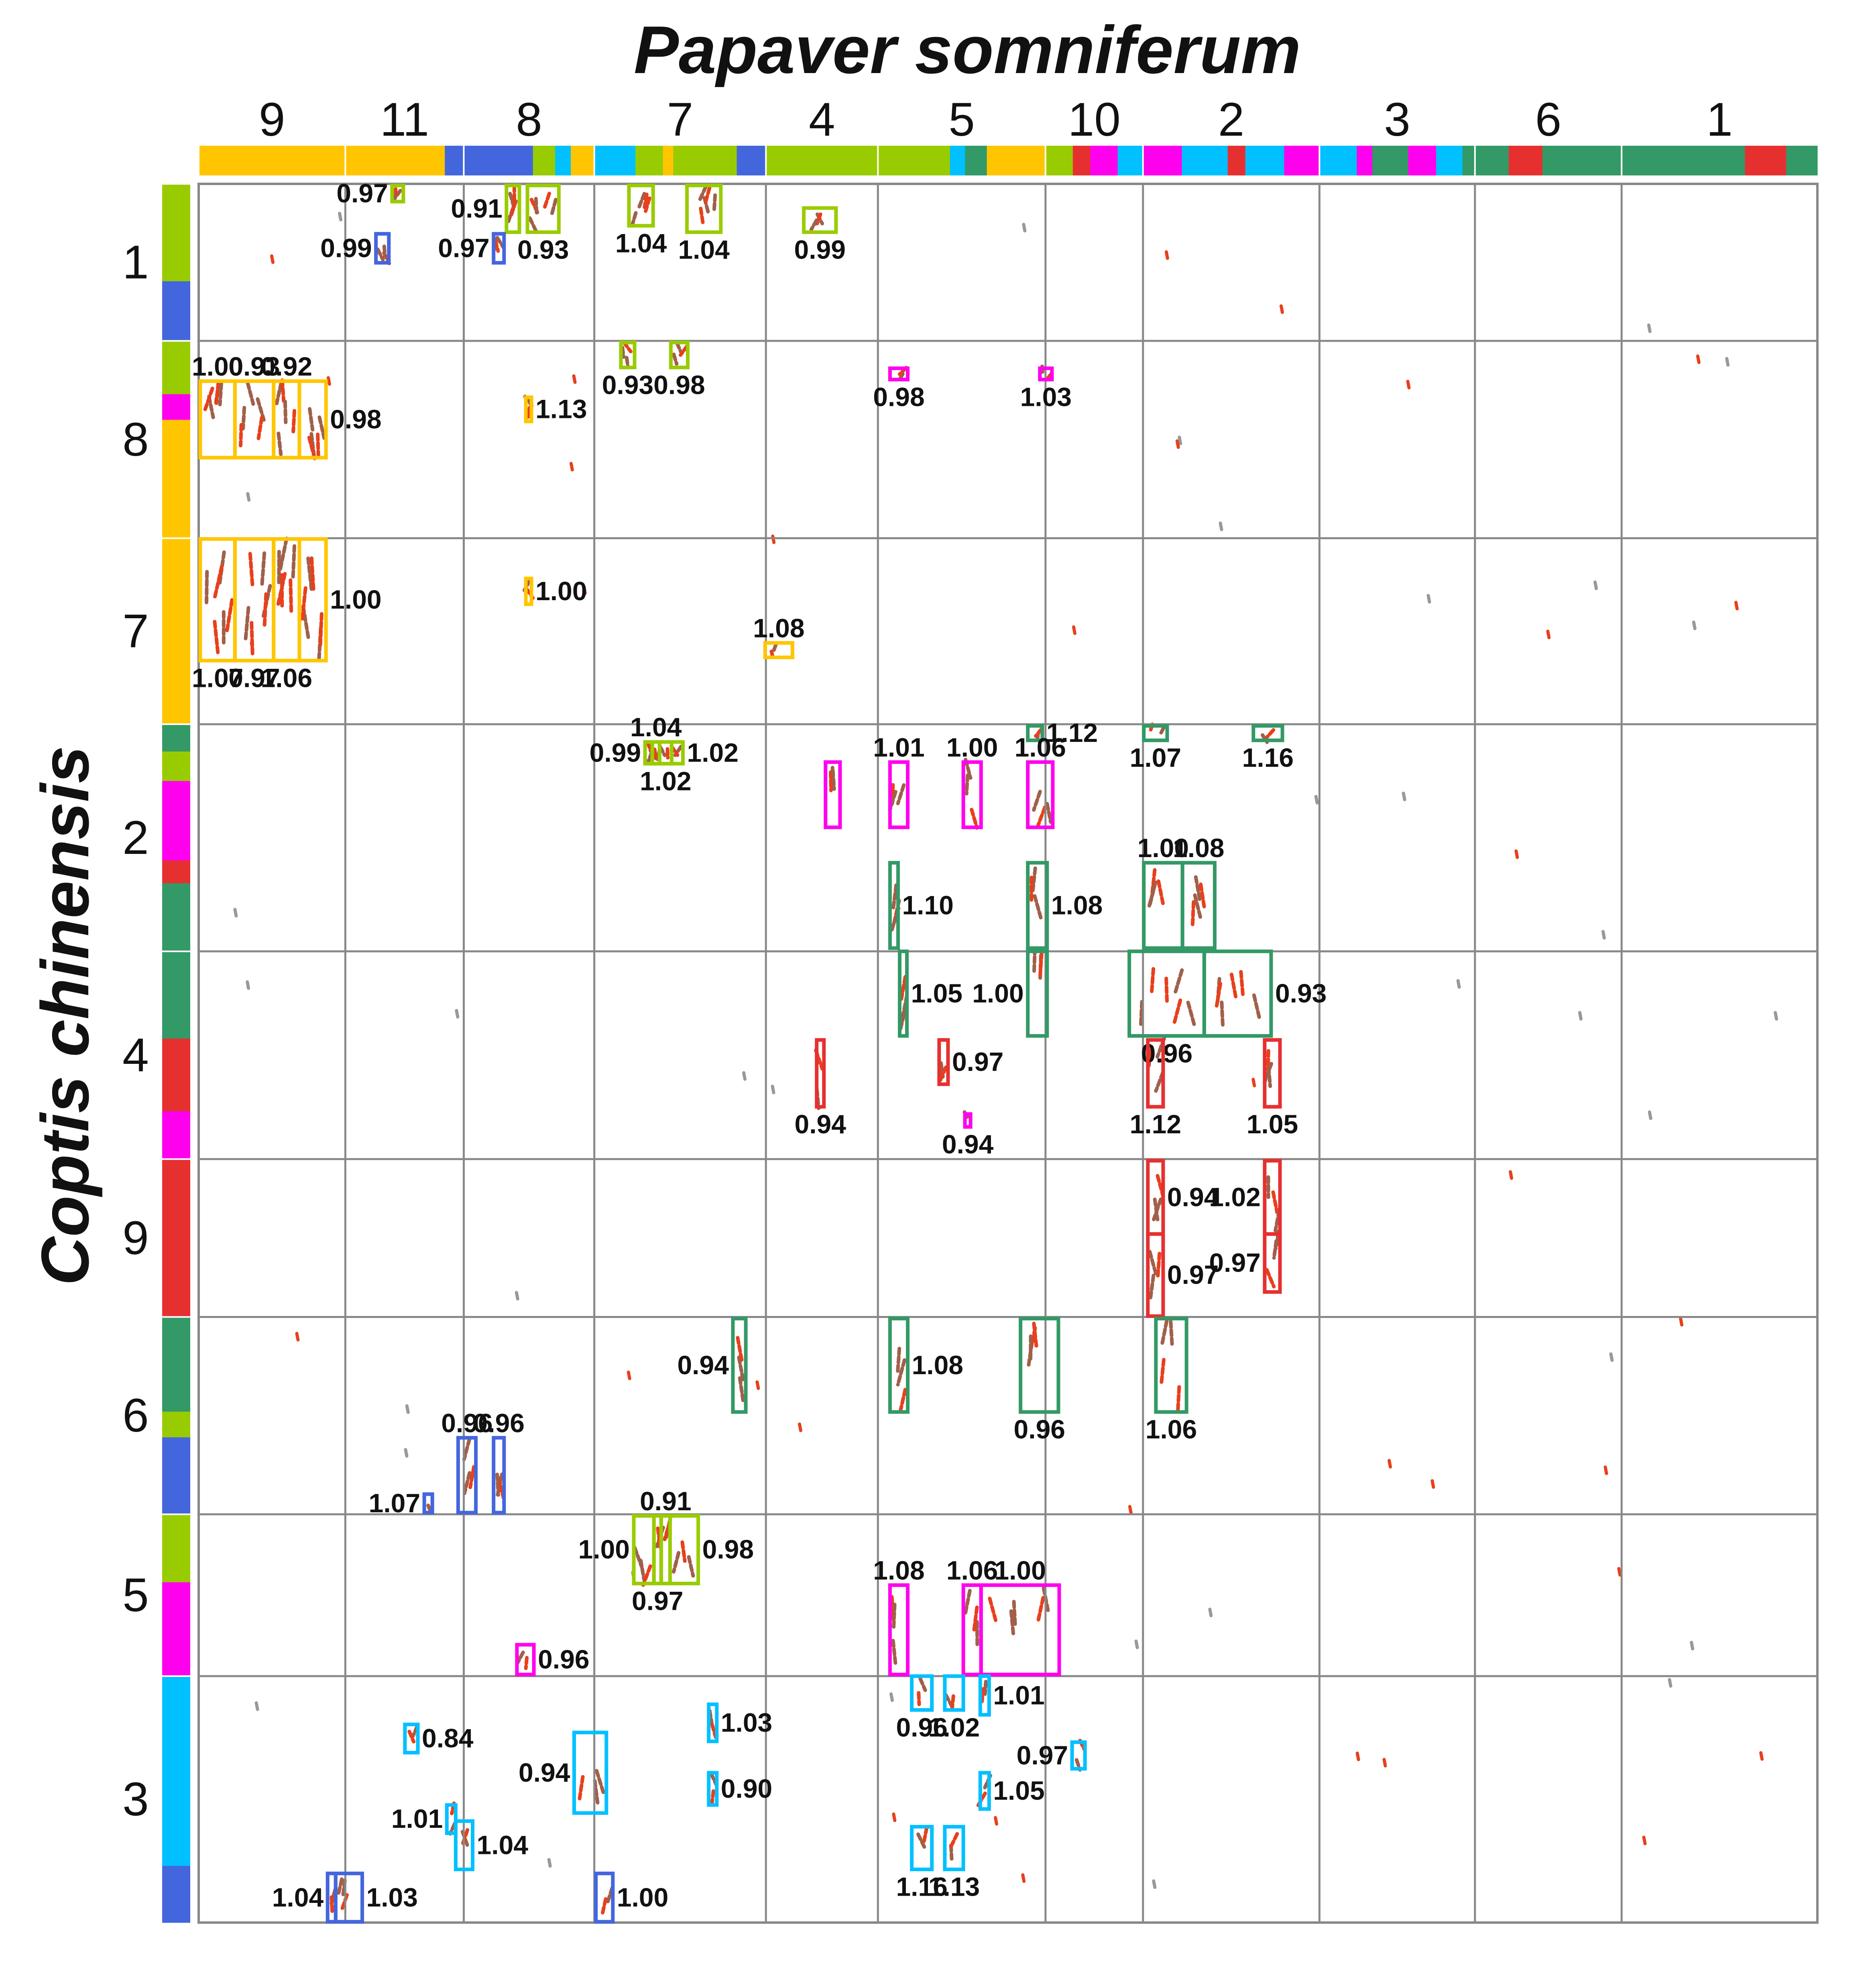 This screenshot has height=1988, width=1876. I want to click on ks-ratio-label: 1.02, so click(712, 752).